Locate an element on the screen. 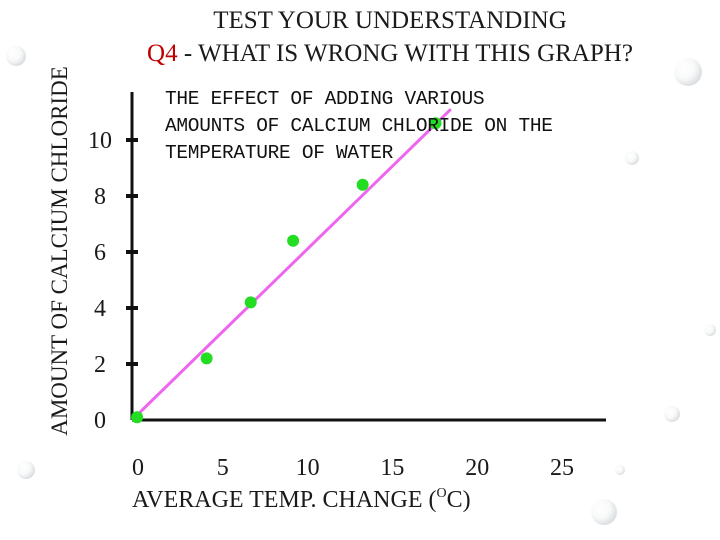 The width and height of the screenshot is (720, 540). question-text: - WHAT IS WRONG WITH THIS GRAPH? is located at coordinates (405, 53).